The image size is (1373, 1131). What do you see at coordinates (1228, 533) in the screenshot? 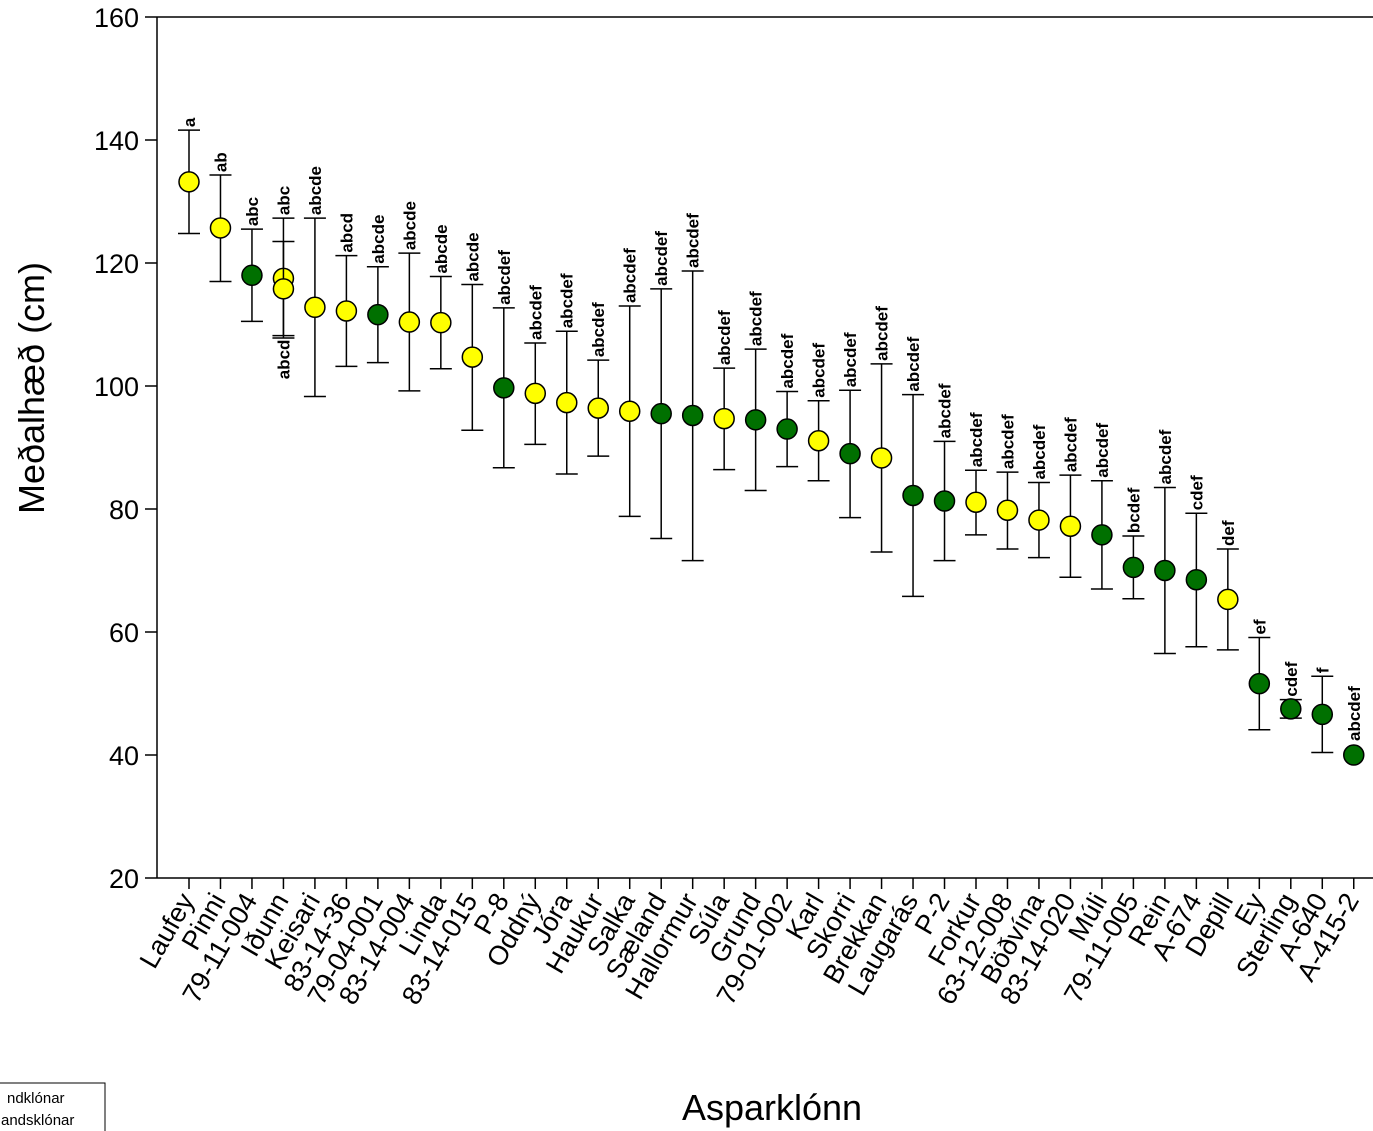
I see `significance-label: def` at bounding box center [1228, 533].